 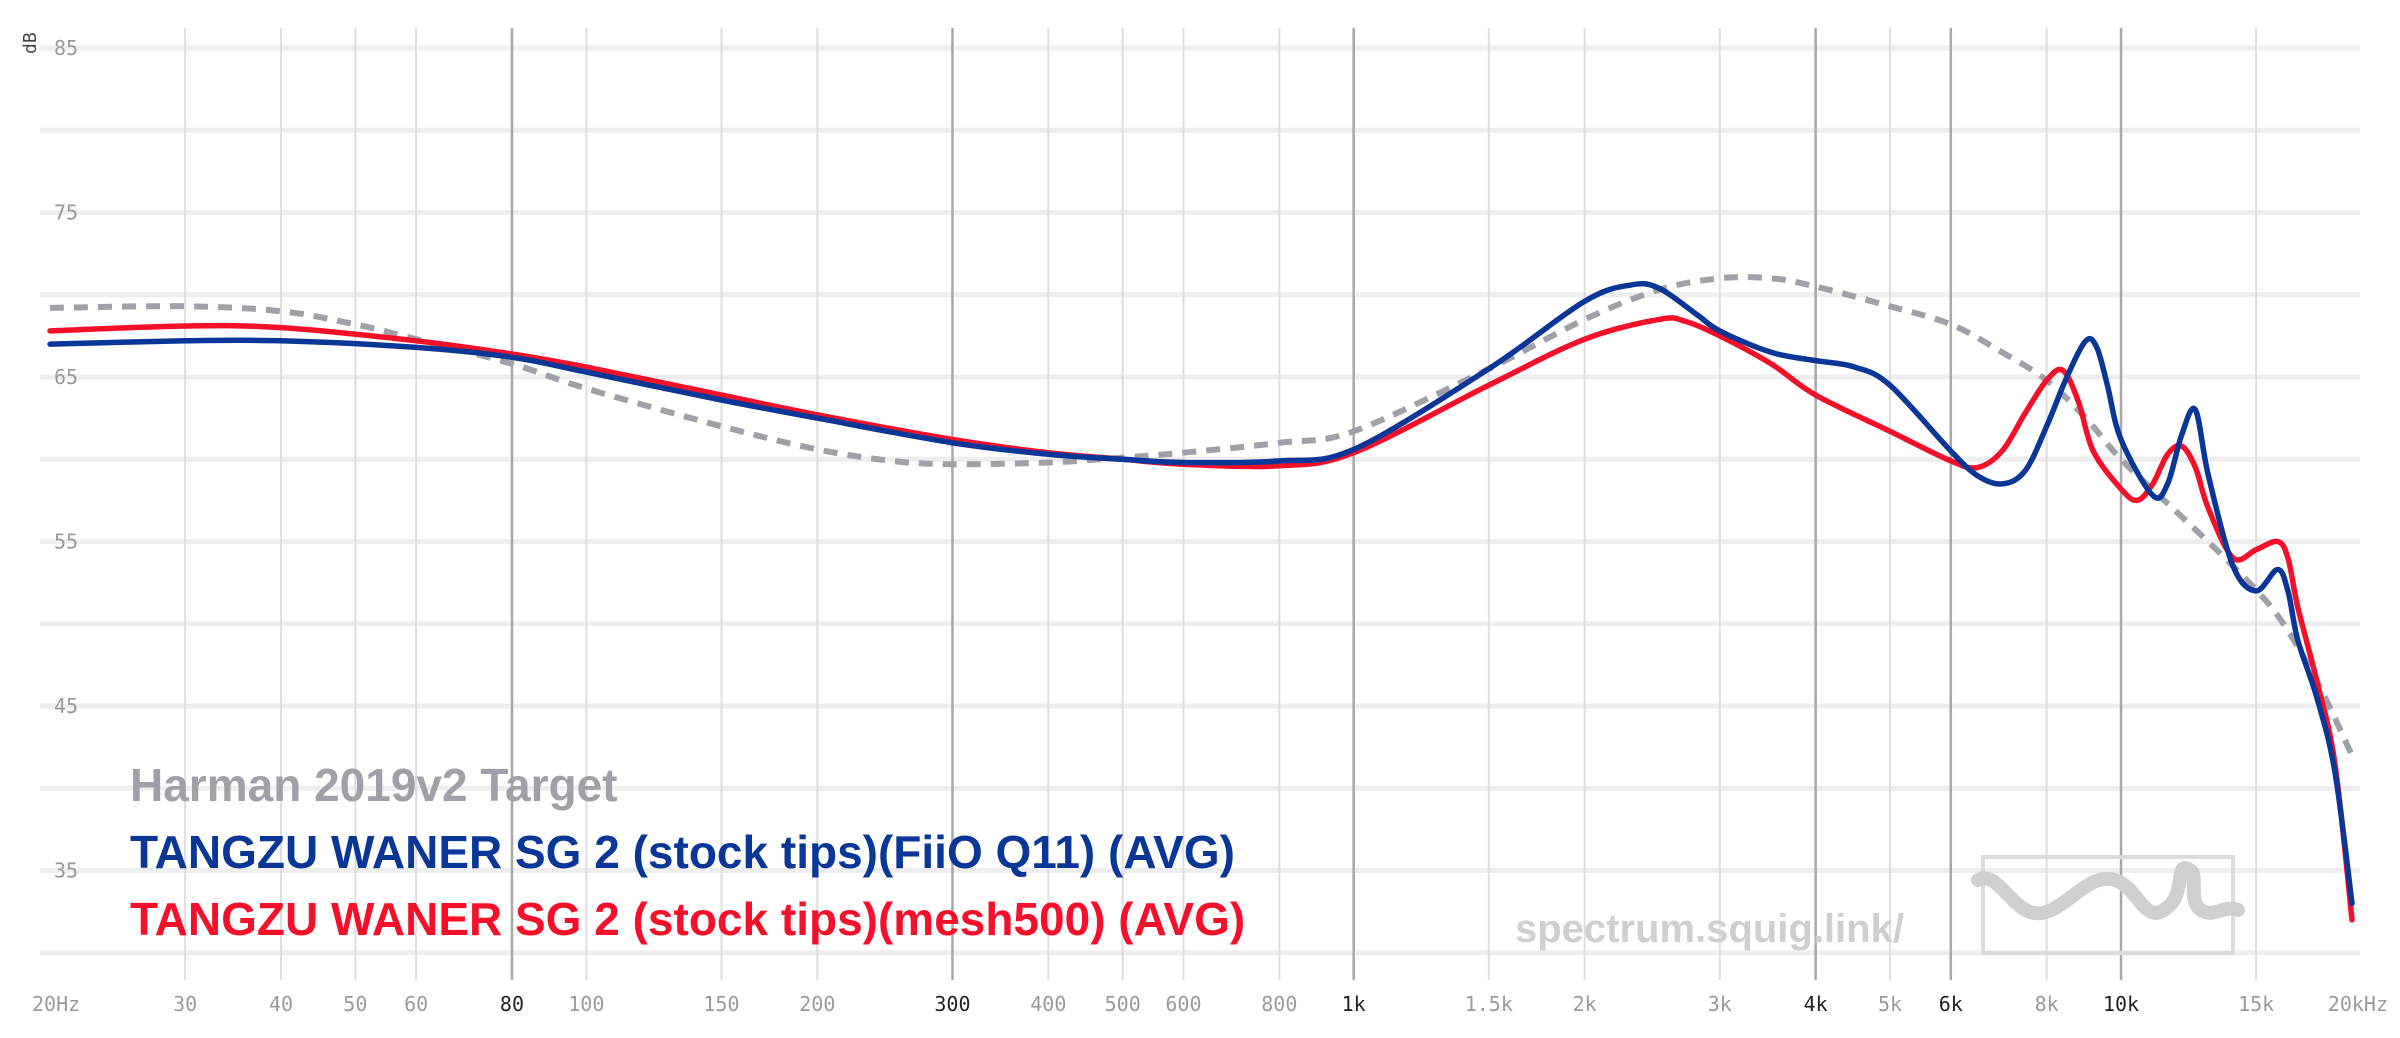 What do you see at coordinates (1709, 929) in the screenshot?
I see `watermark-text: spectrum.squig.link/` at bounding box center [1709, 929].